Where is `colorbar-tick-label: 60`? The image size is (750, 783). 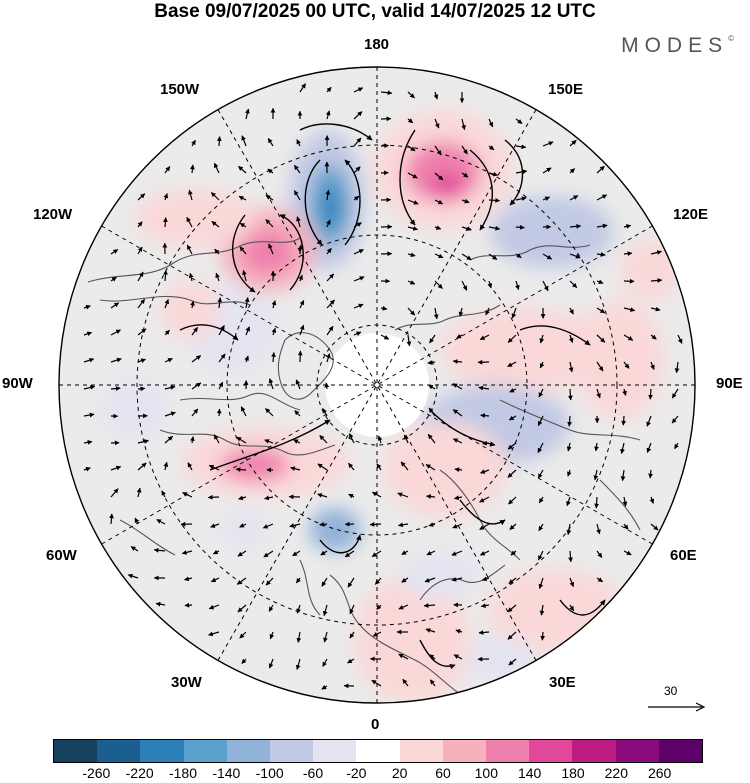 colorbar-tick-label: 60 is located at coordinates (443, 773).